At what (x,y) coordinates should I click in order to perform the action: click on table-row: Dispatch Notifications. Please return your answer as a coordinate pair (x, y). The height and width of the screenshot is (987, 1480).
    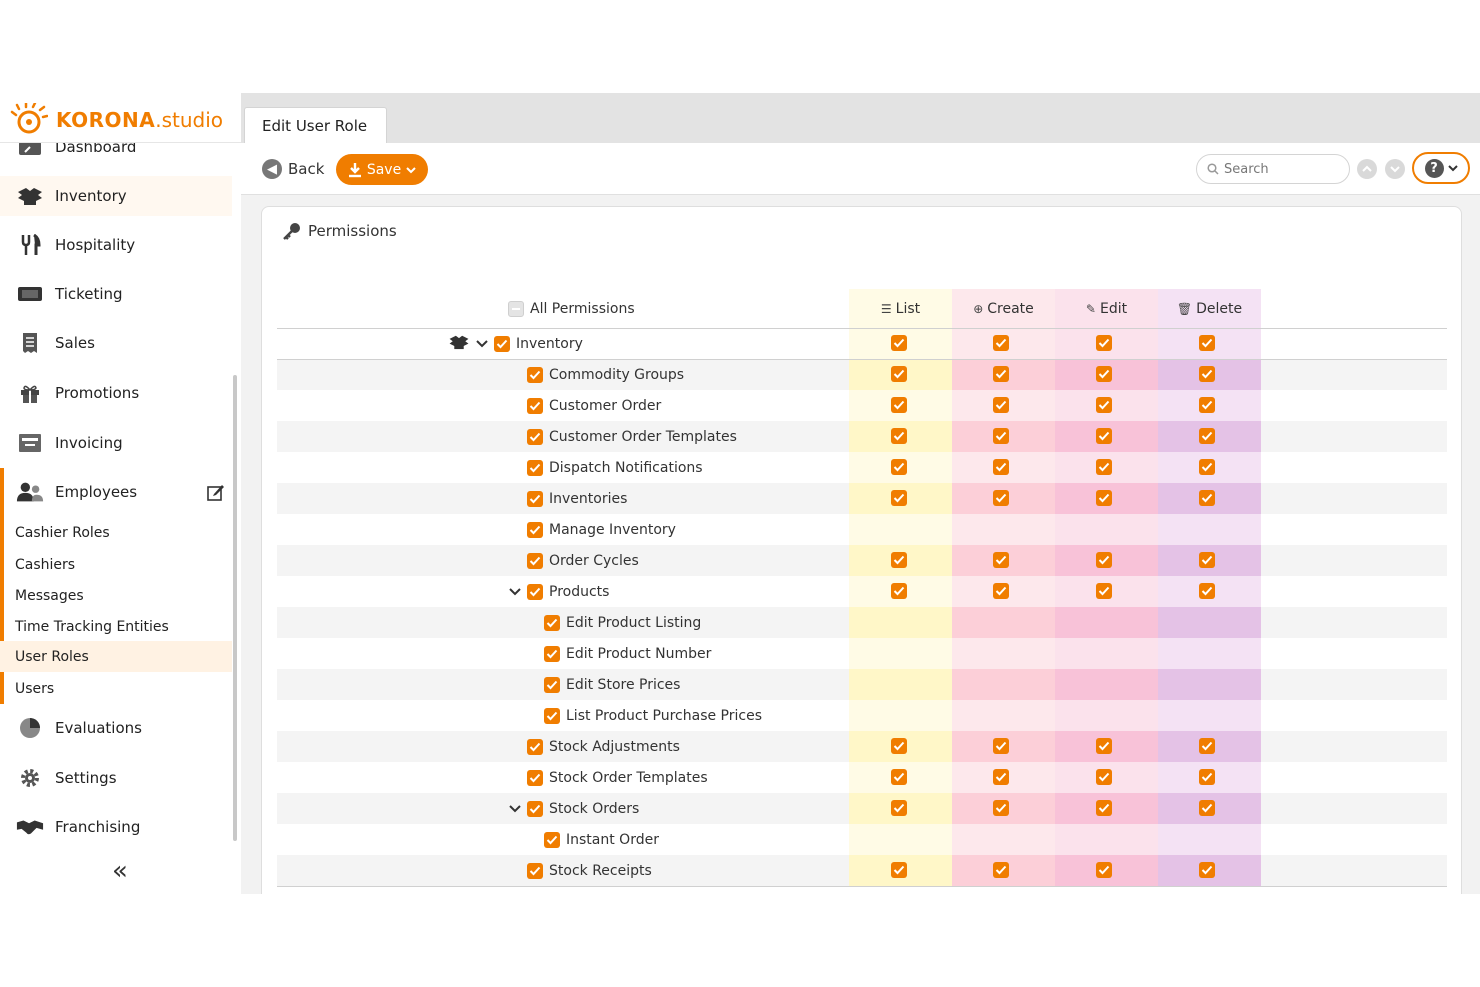
    Looking at the image, I should click on (615, 467).